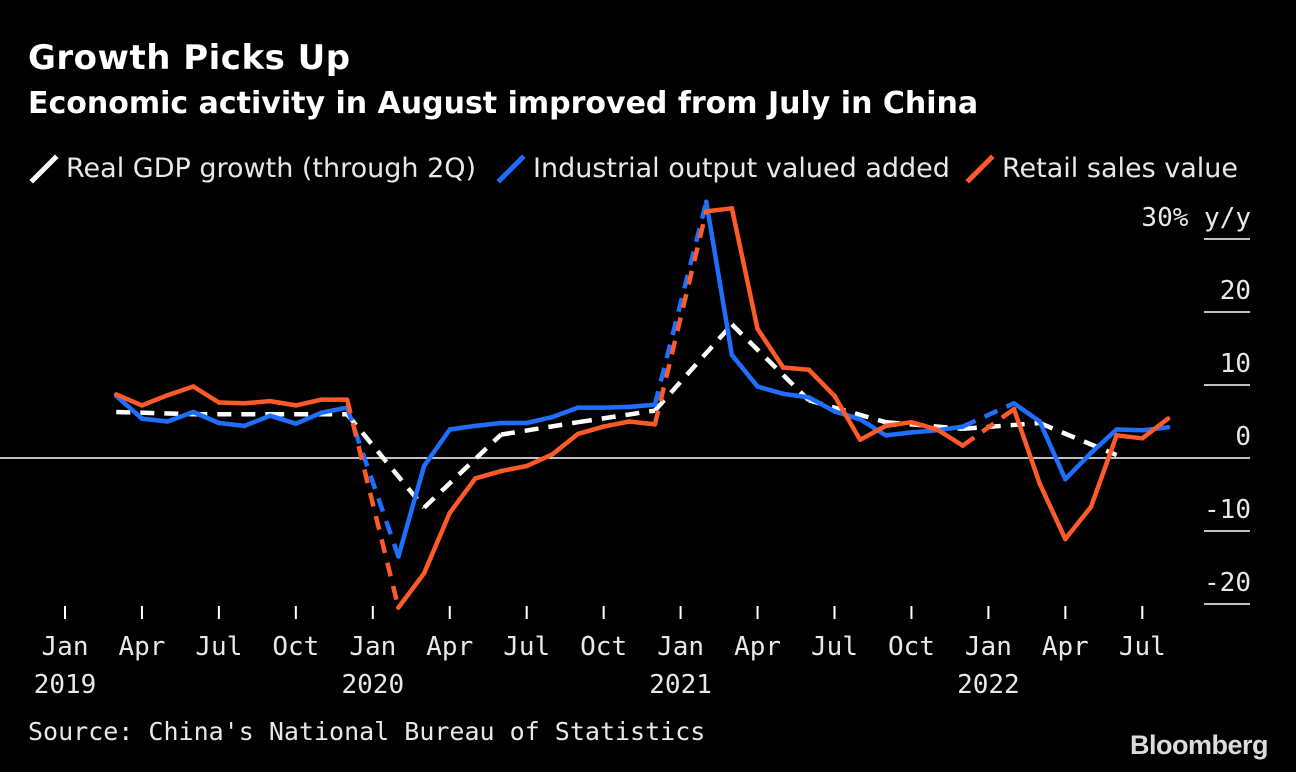 The width and height of the screenshot is (1296, 772). I want to click on x-tick-label-7: Oct, so click(603, 647).